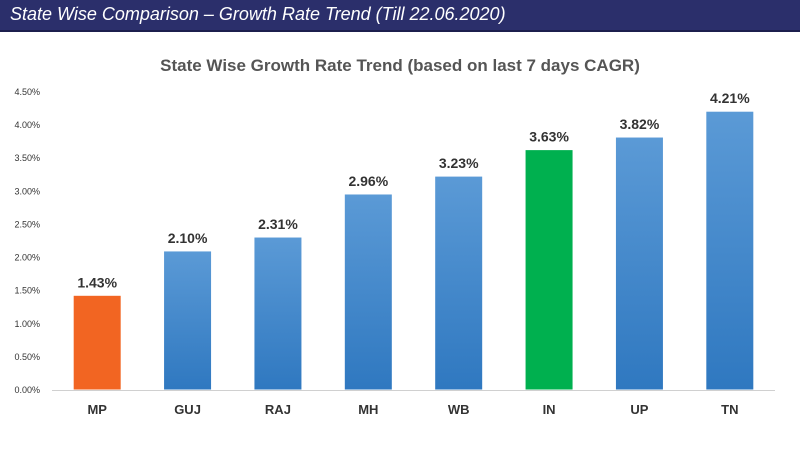  I want to click on bar-mp, so click(97, 342).